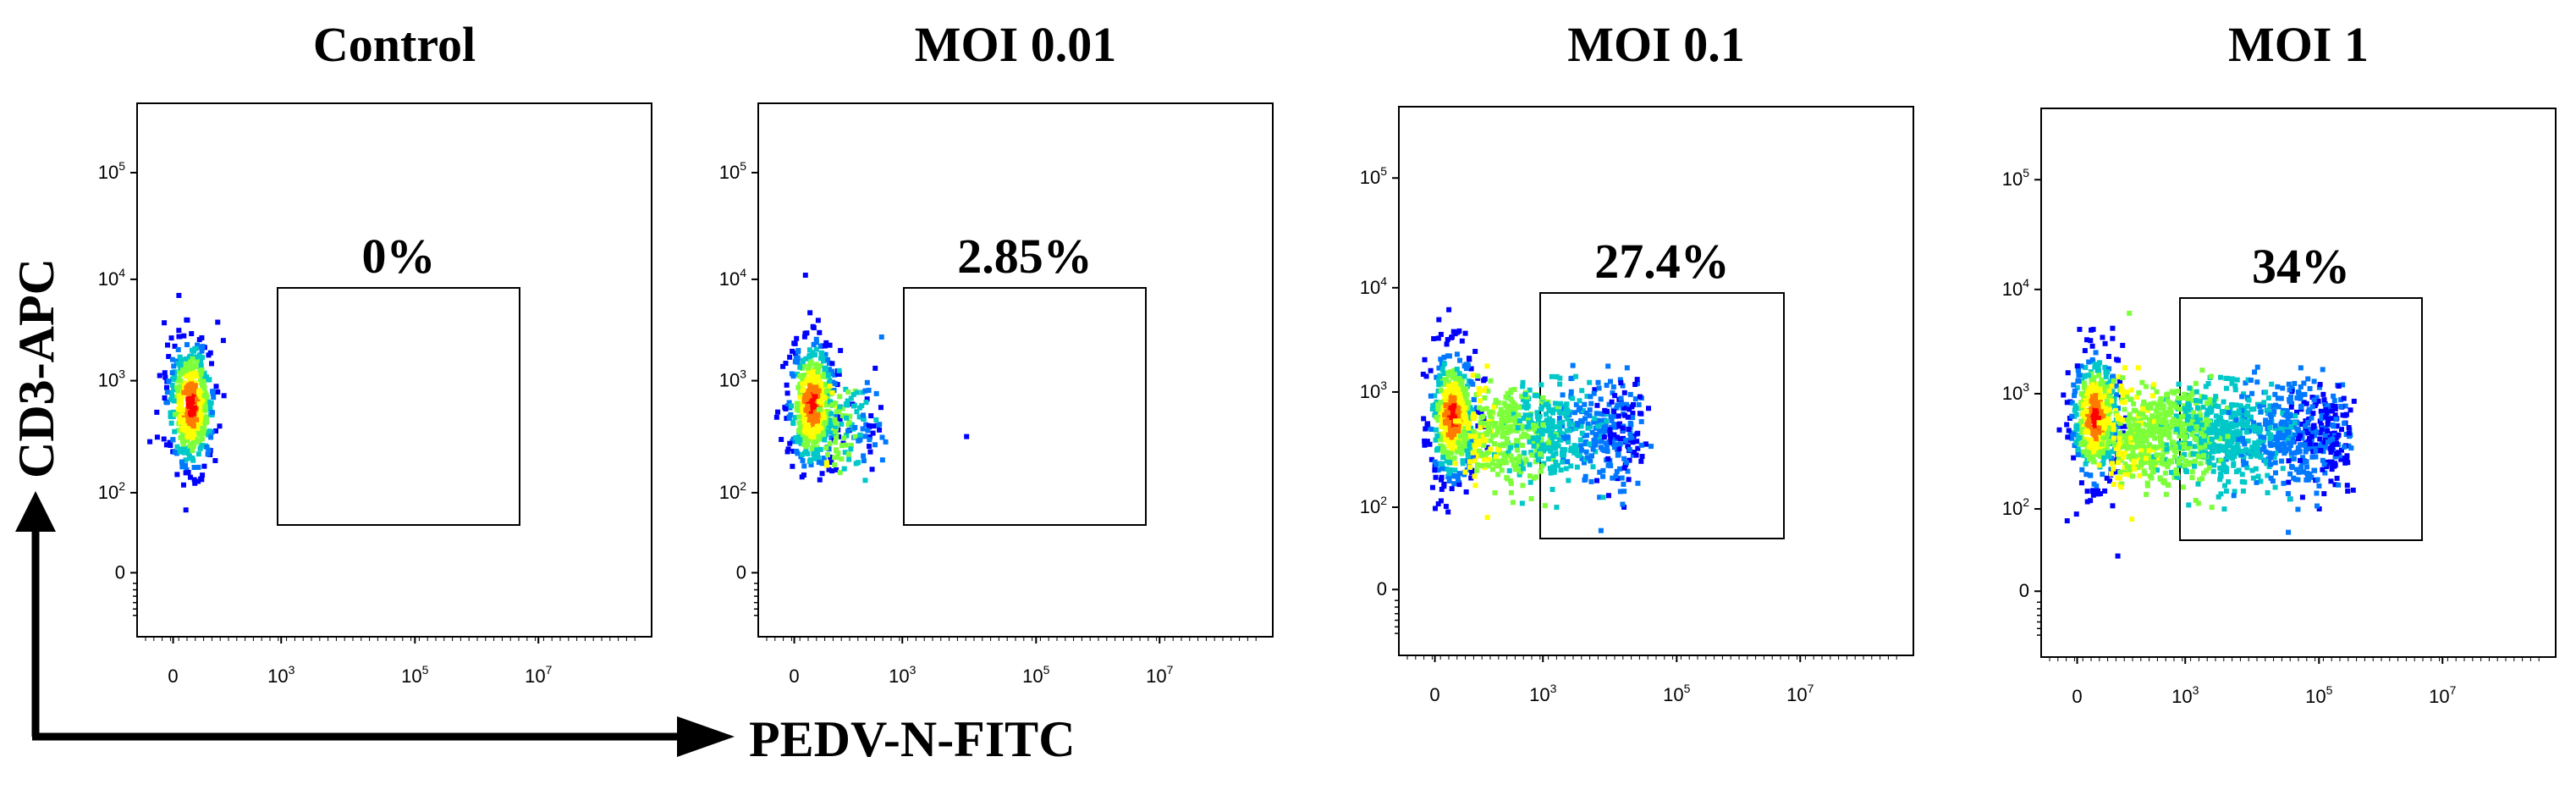 The width and height of the screenshot is (2576, 790). What do you see at coordinates (2318, 695) in the screenshot?
I see `x-tick-label: 10⁵` at bounding box center [2318, 695].